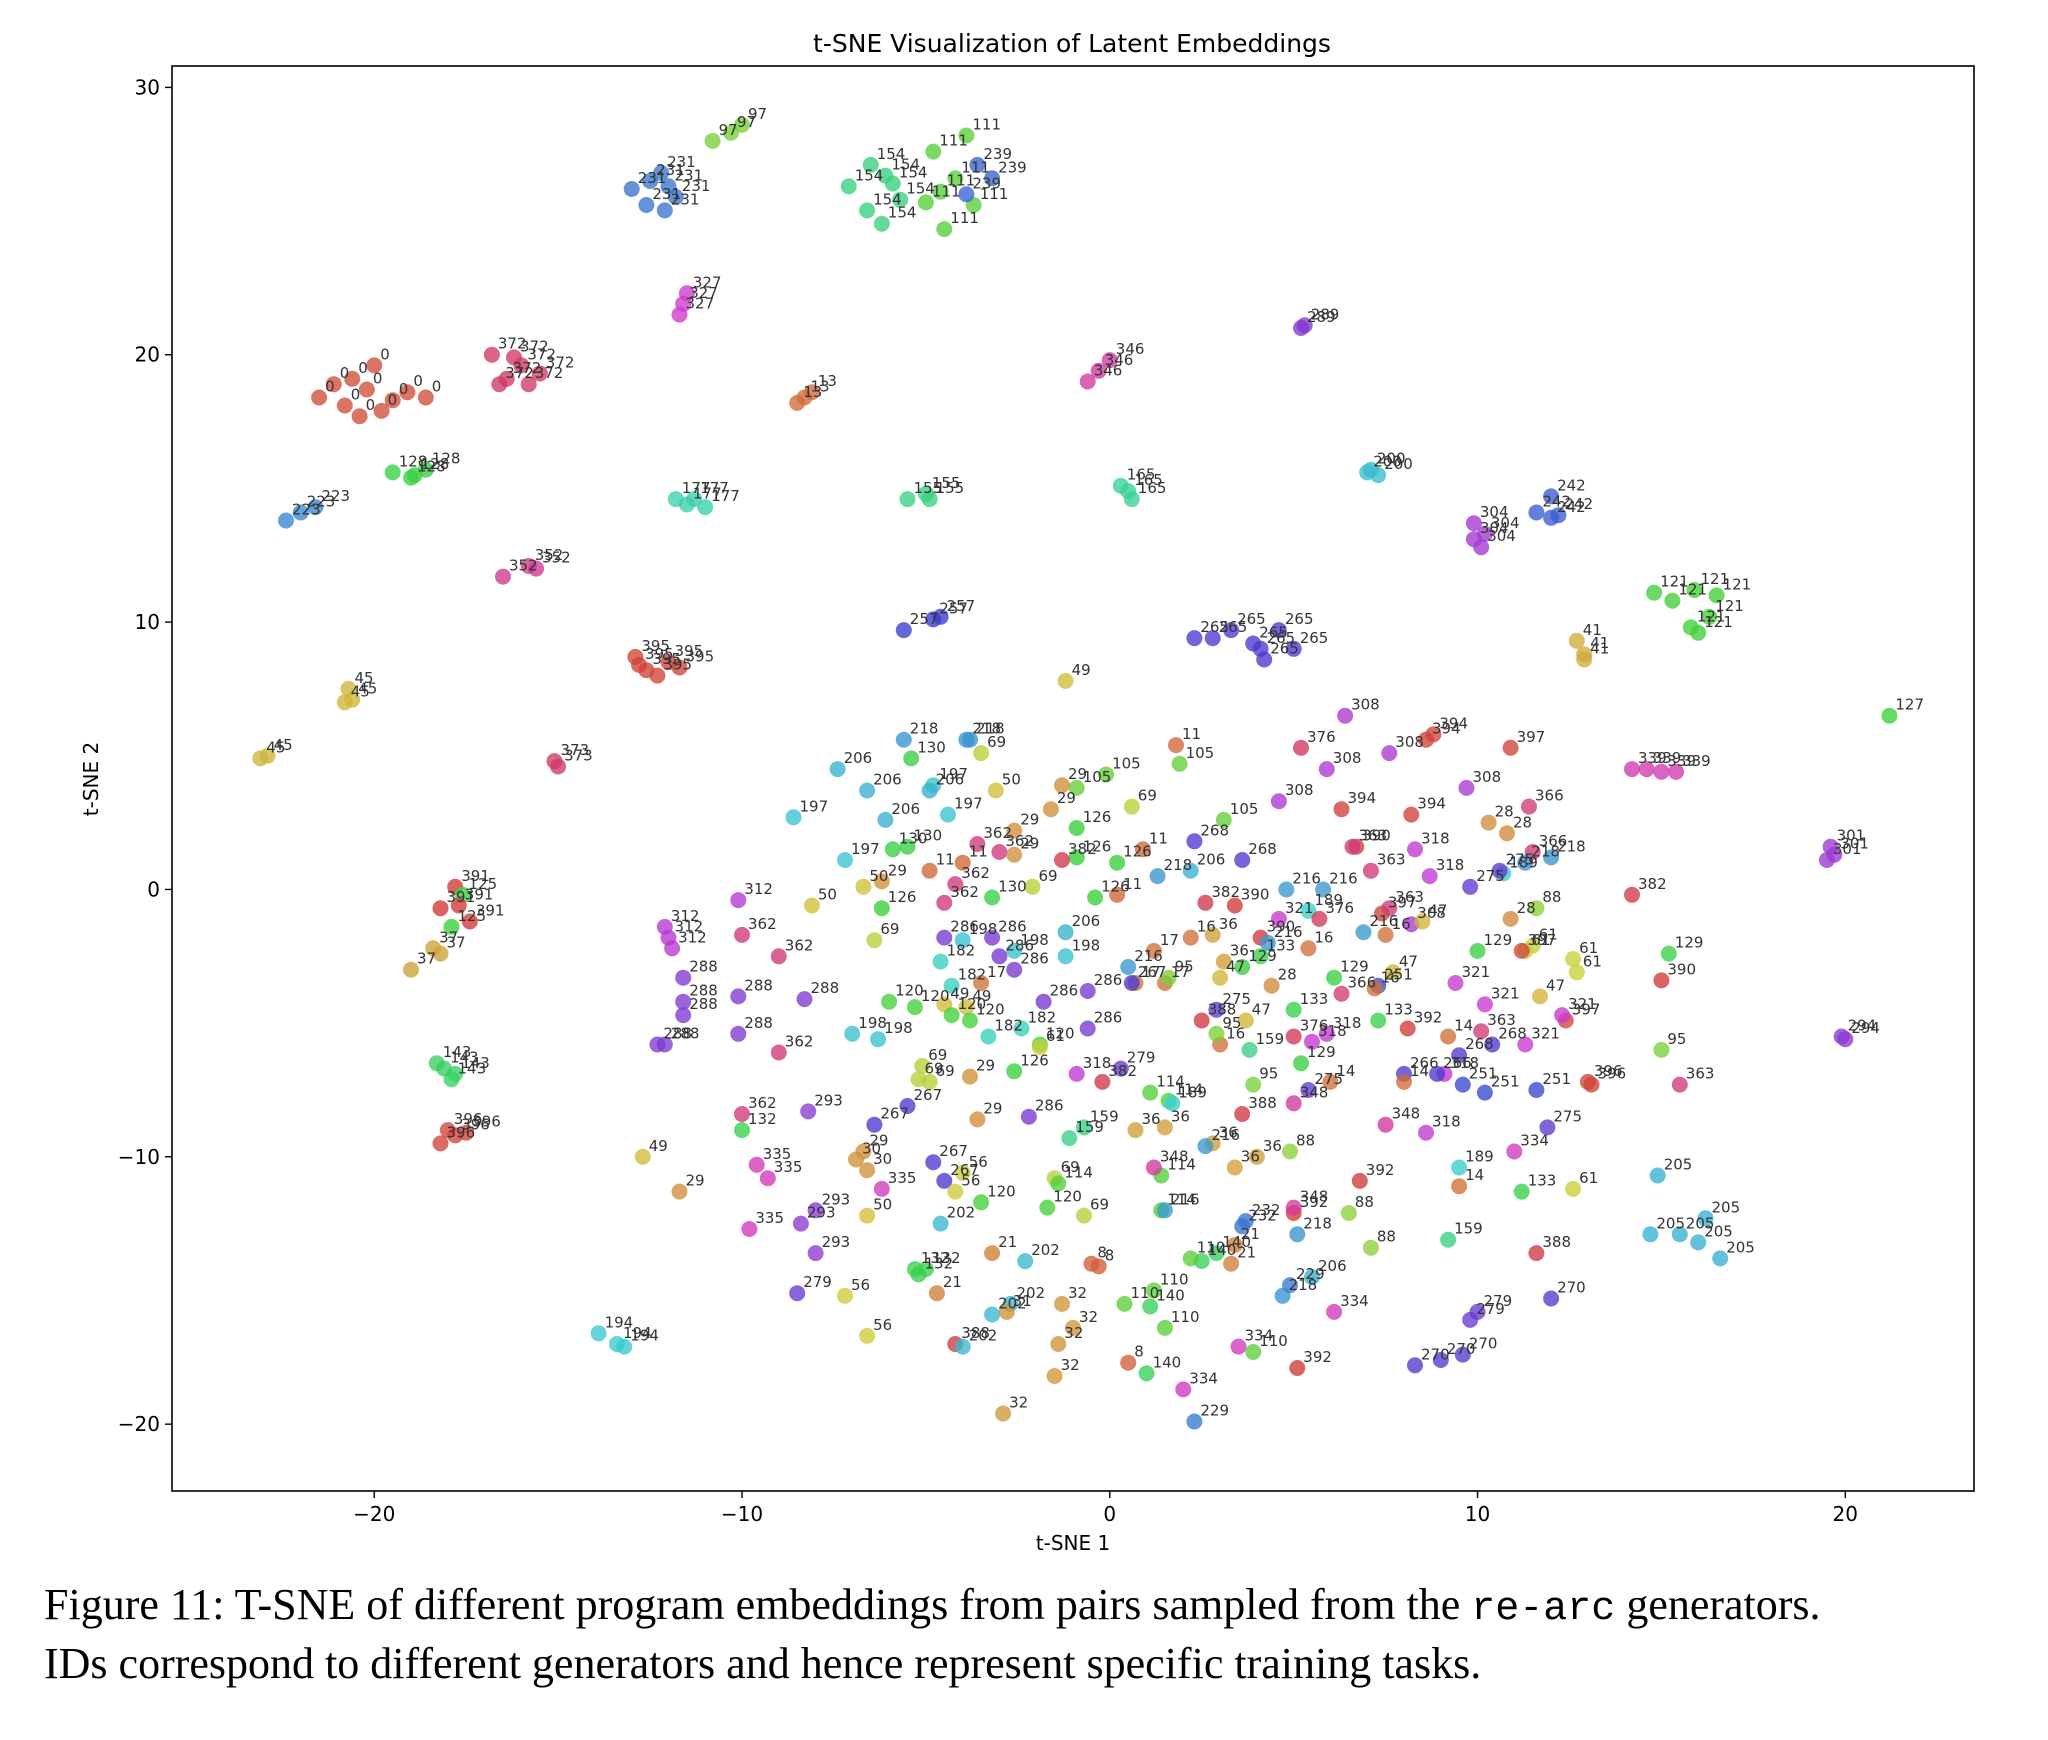 This screenshot has height=1740, width=2048. I want to click on point-id-label: 13, so click(827, 381).